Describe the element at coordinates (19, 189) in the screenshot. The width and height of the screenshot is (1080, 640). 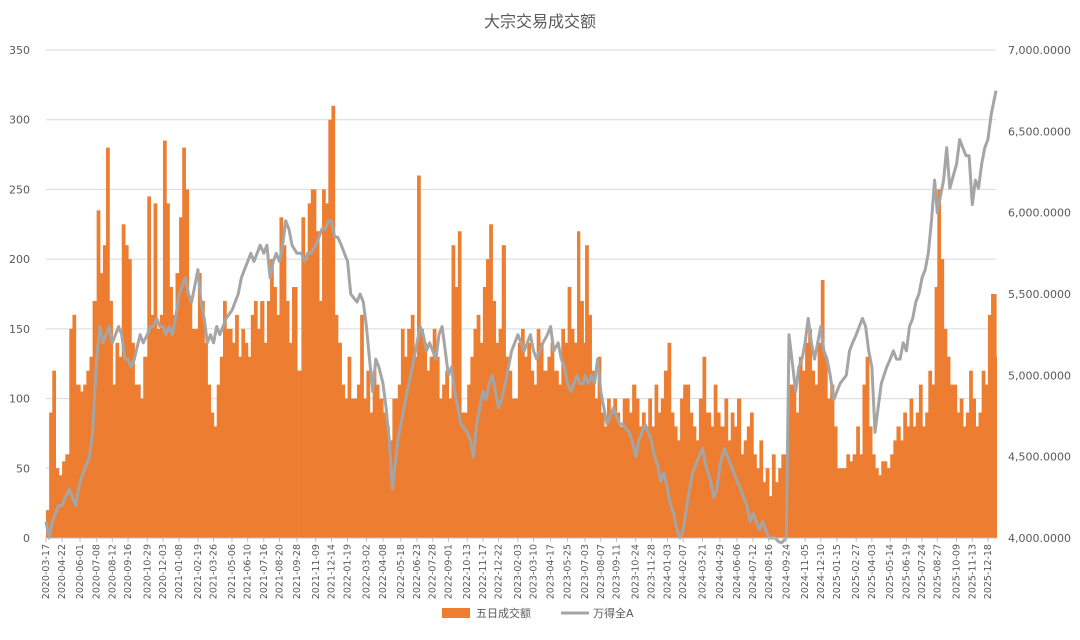
I see `y-tick-label: 250` at that location.